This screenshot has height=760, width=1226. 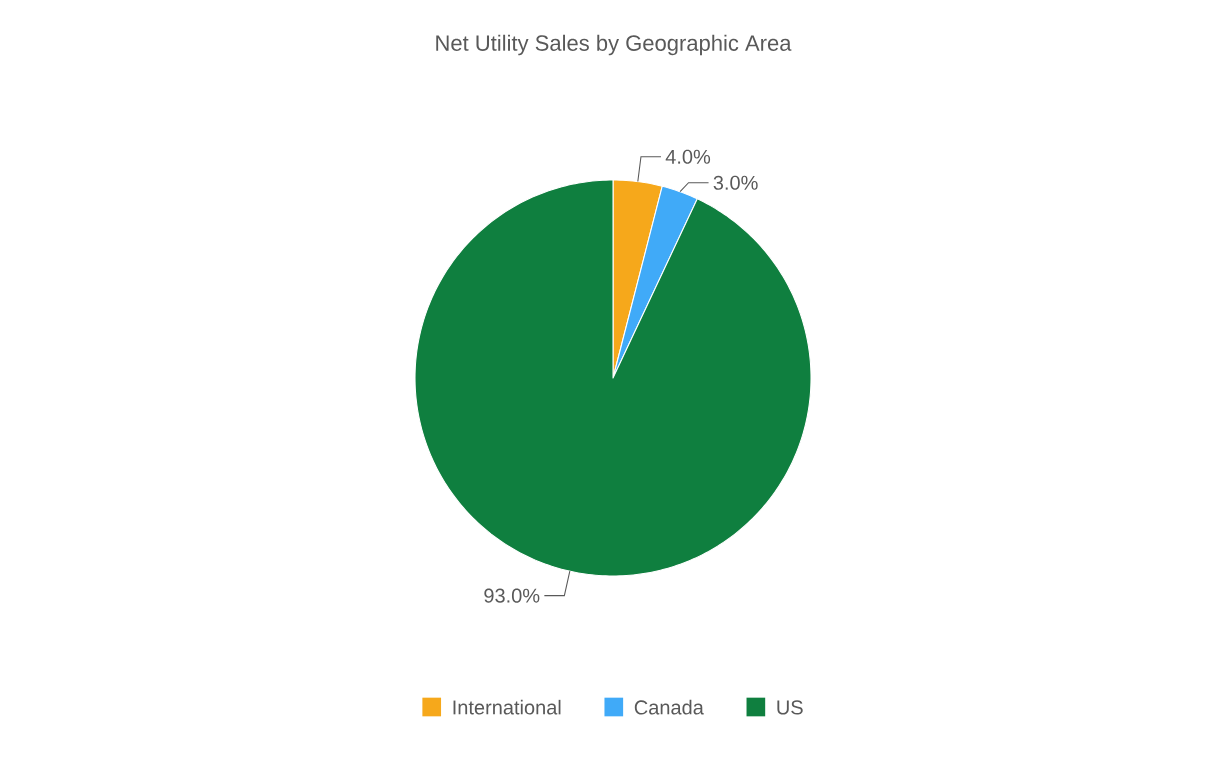 What do you see at coordinates (614, 45) in the screenshot?
I see `chart-title: Net Utility Sales by Geographic Area` at bounding box center [614, 45].